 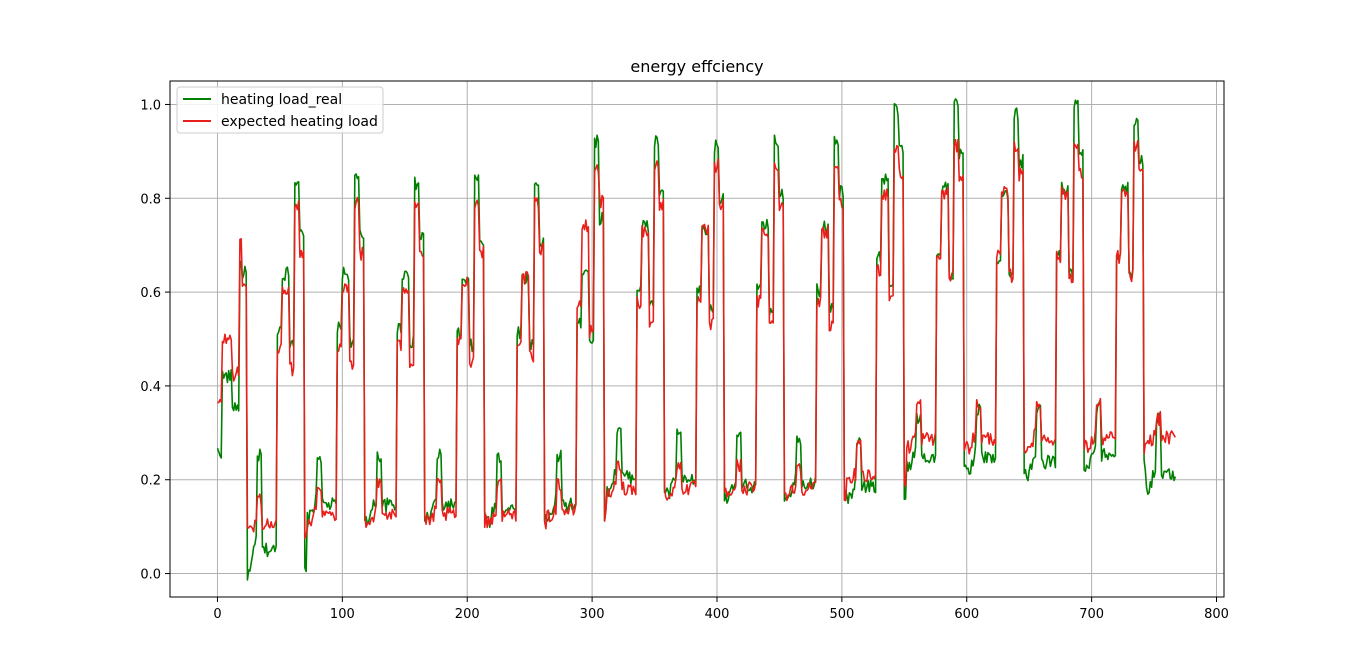 What do you see at coordinates (150, 199) in the screenshot?
I see `y-tick-label: 0.8` at bounding box center [150, 199].